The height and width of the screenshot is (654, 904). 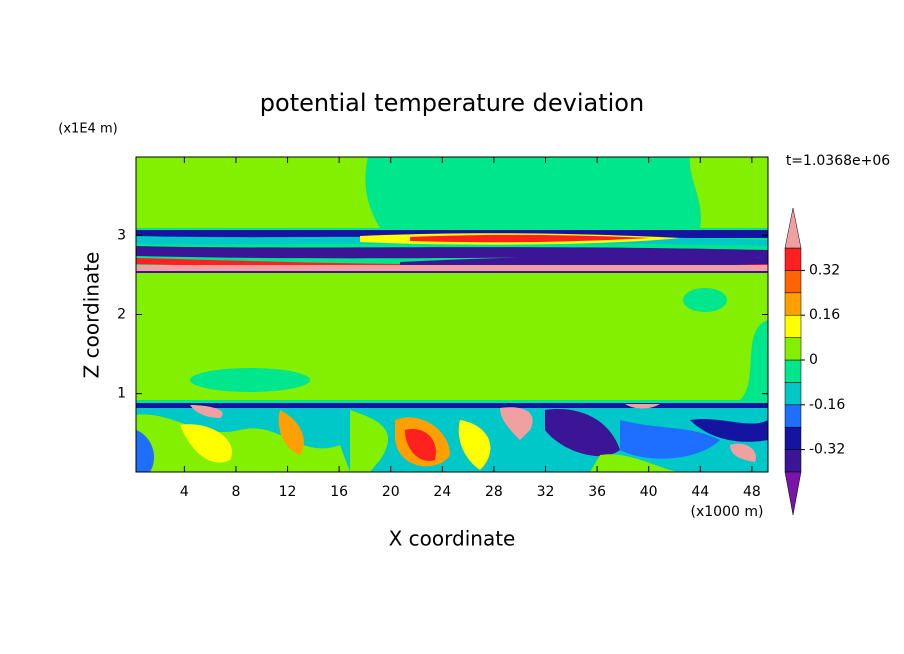 I want to click on x-tick-label: 32, so click(x=546, y=492).